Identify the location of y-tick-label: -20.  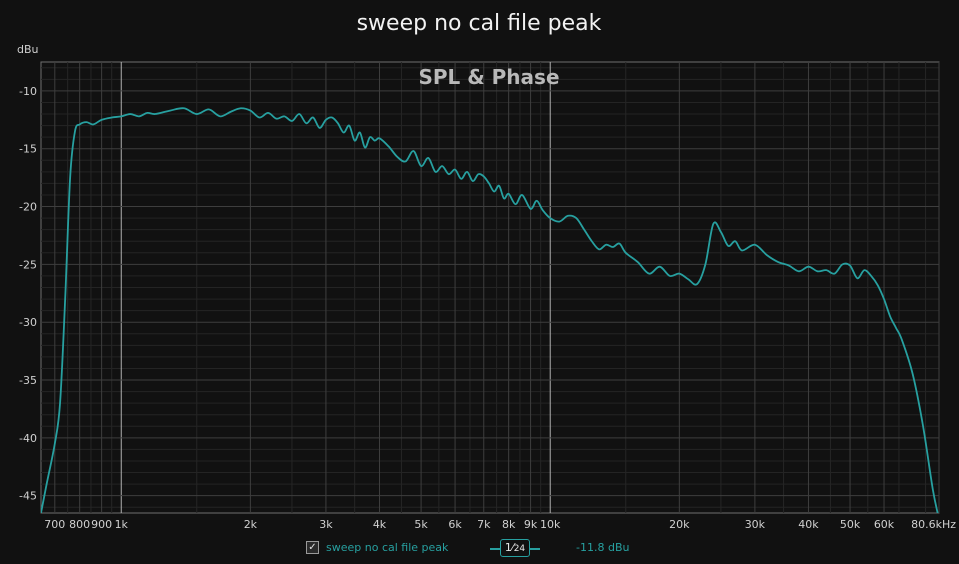
(28, 207).